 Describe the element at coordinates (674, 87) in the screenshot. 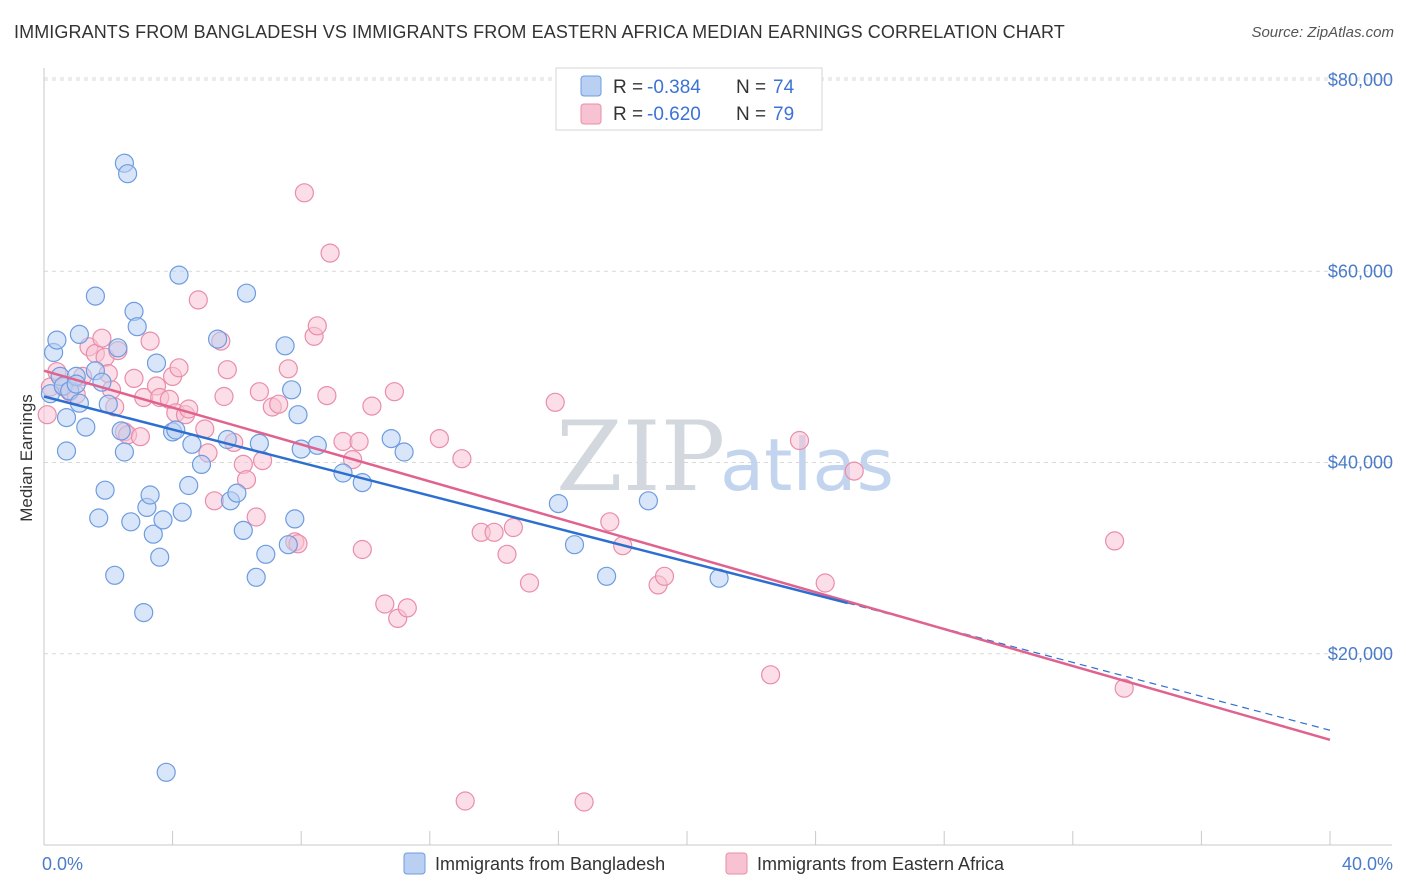

I see `legend-r-value-bangladesh: -0.384` at that location.